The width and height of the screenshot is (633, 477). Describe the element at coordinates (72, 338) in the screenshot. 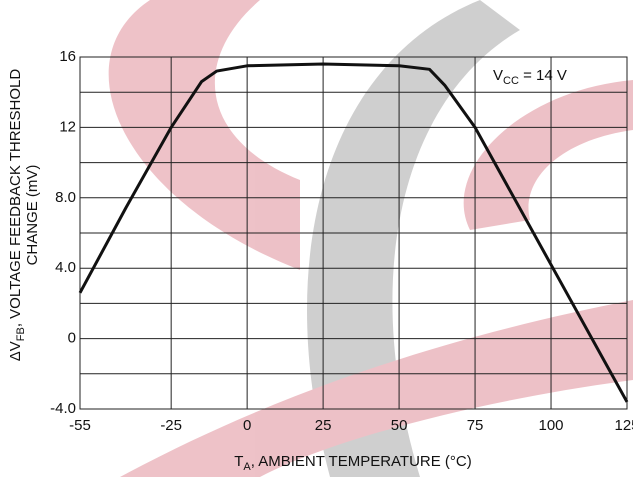

I see `y-tick-label: 0` at that location.